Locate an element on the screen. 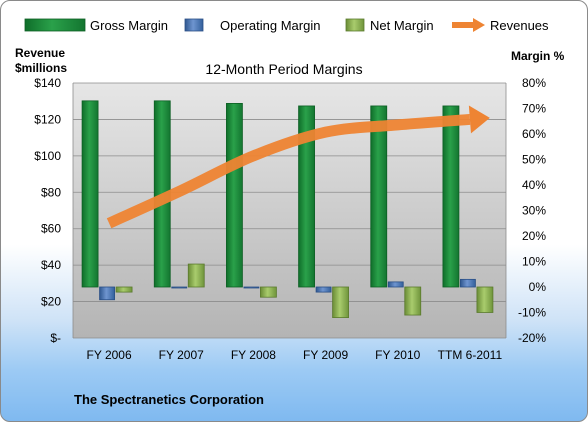 This screenshot has width=588, height=422. legend-swatch-gross-margin is located at coordinates (55, 25).